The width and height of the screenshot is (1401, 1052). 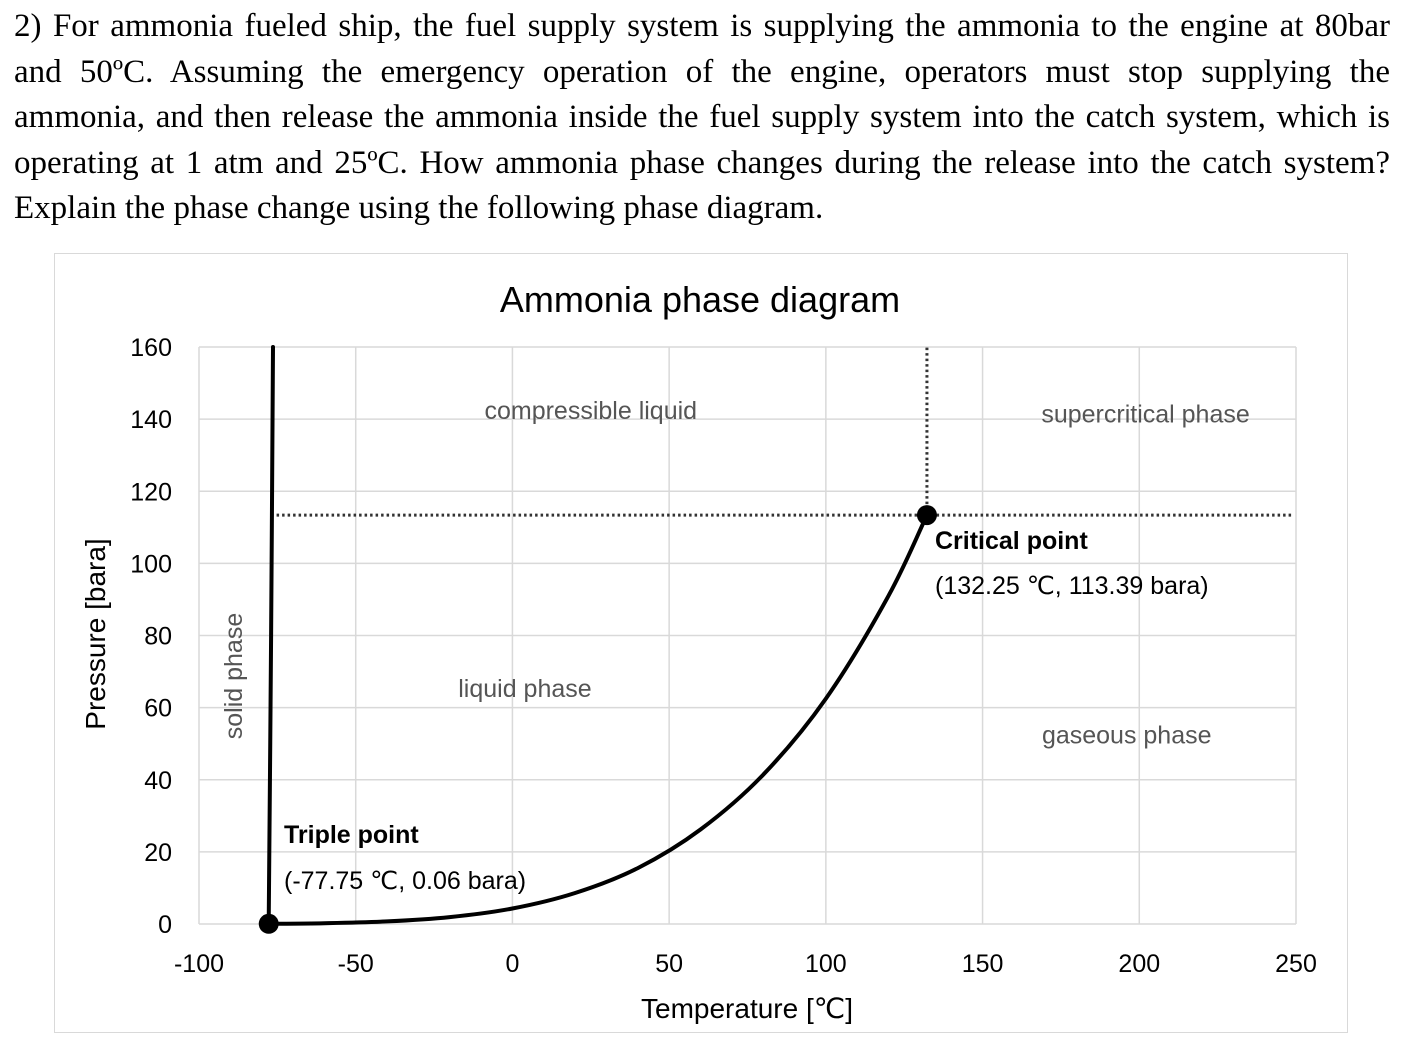 I want to click on chart-title: Ammonia phase diagram, so click(x=700, y=299).